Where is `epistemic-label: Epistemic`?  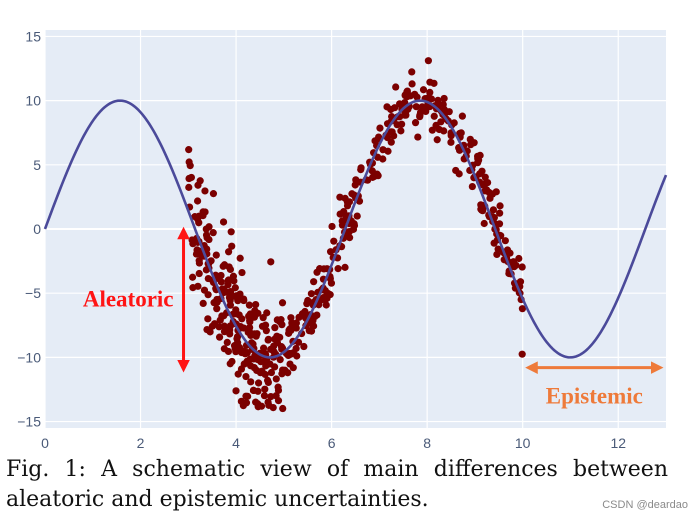
epistemic-label: Epistemic is located at coordinates (594, 396).